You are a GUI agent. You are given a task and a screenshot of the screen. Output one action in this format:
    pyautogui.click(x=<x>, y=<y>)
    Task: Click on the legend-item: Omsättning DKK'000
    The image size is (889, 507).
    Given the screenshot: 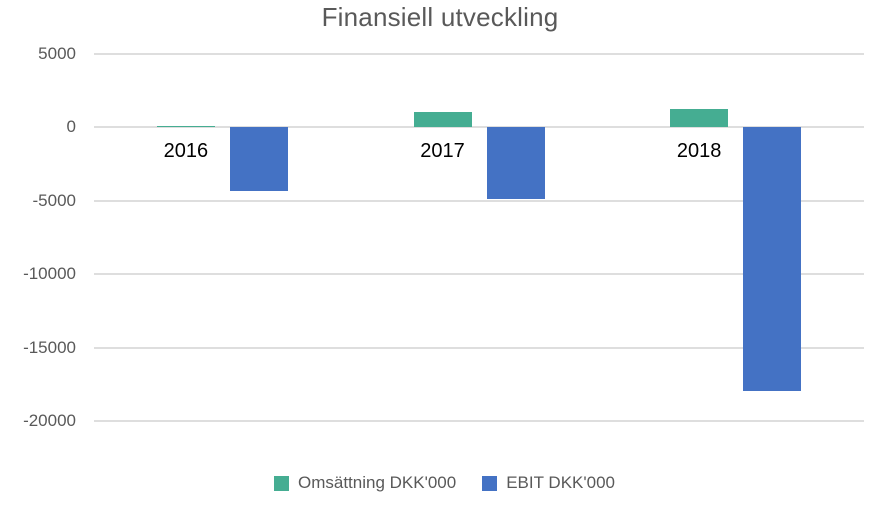 What is the action you would take?
    pyautogui.click(x=365, y=483)
    